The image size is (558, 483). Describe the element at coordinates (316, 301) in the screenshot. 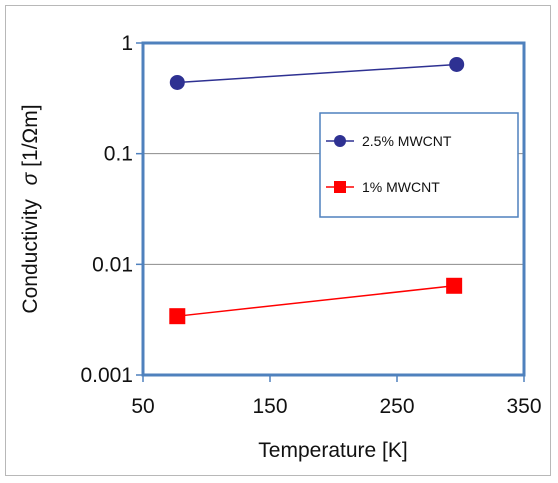

I see `series-2-line` at that location.